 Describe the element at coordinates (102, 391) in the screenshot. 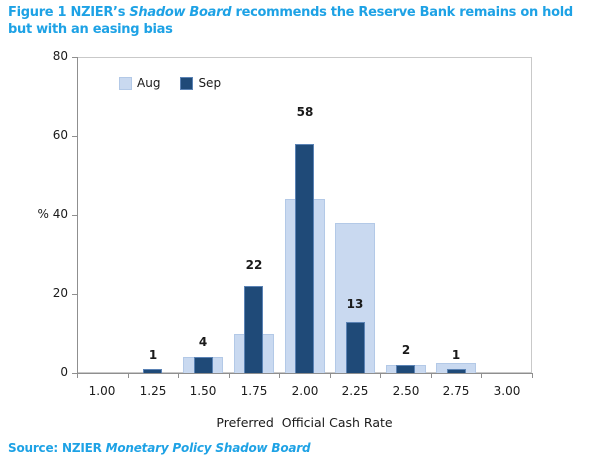

I see `x-axis-tick-label: 1.00` at that location.